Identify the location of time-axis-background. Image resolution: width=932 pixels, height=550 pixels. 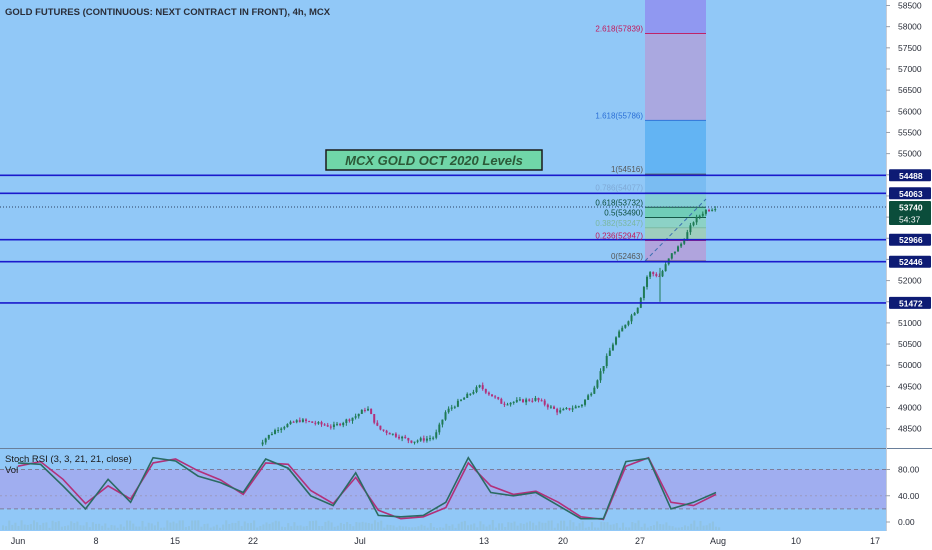
(466, 540).